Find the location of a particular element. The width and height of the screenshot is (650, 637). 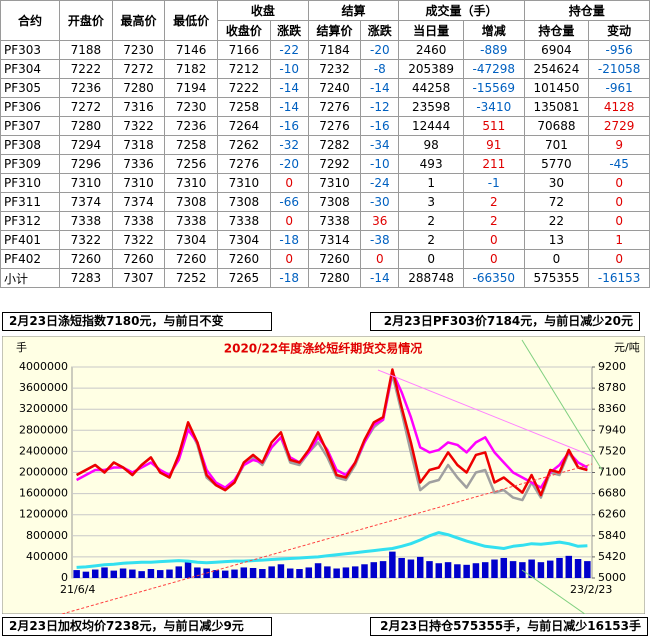

value-cell: 7292 is located at coordinates (334, 164).